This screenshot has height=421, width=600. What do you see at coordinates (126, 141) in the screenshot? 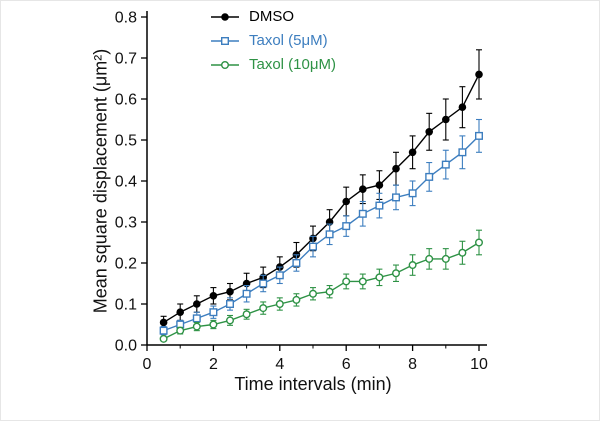
I see `svg-text: 0.5` at bounding box center [126, 141].